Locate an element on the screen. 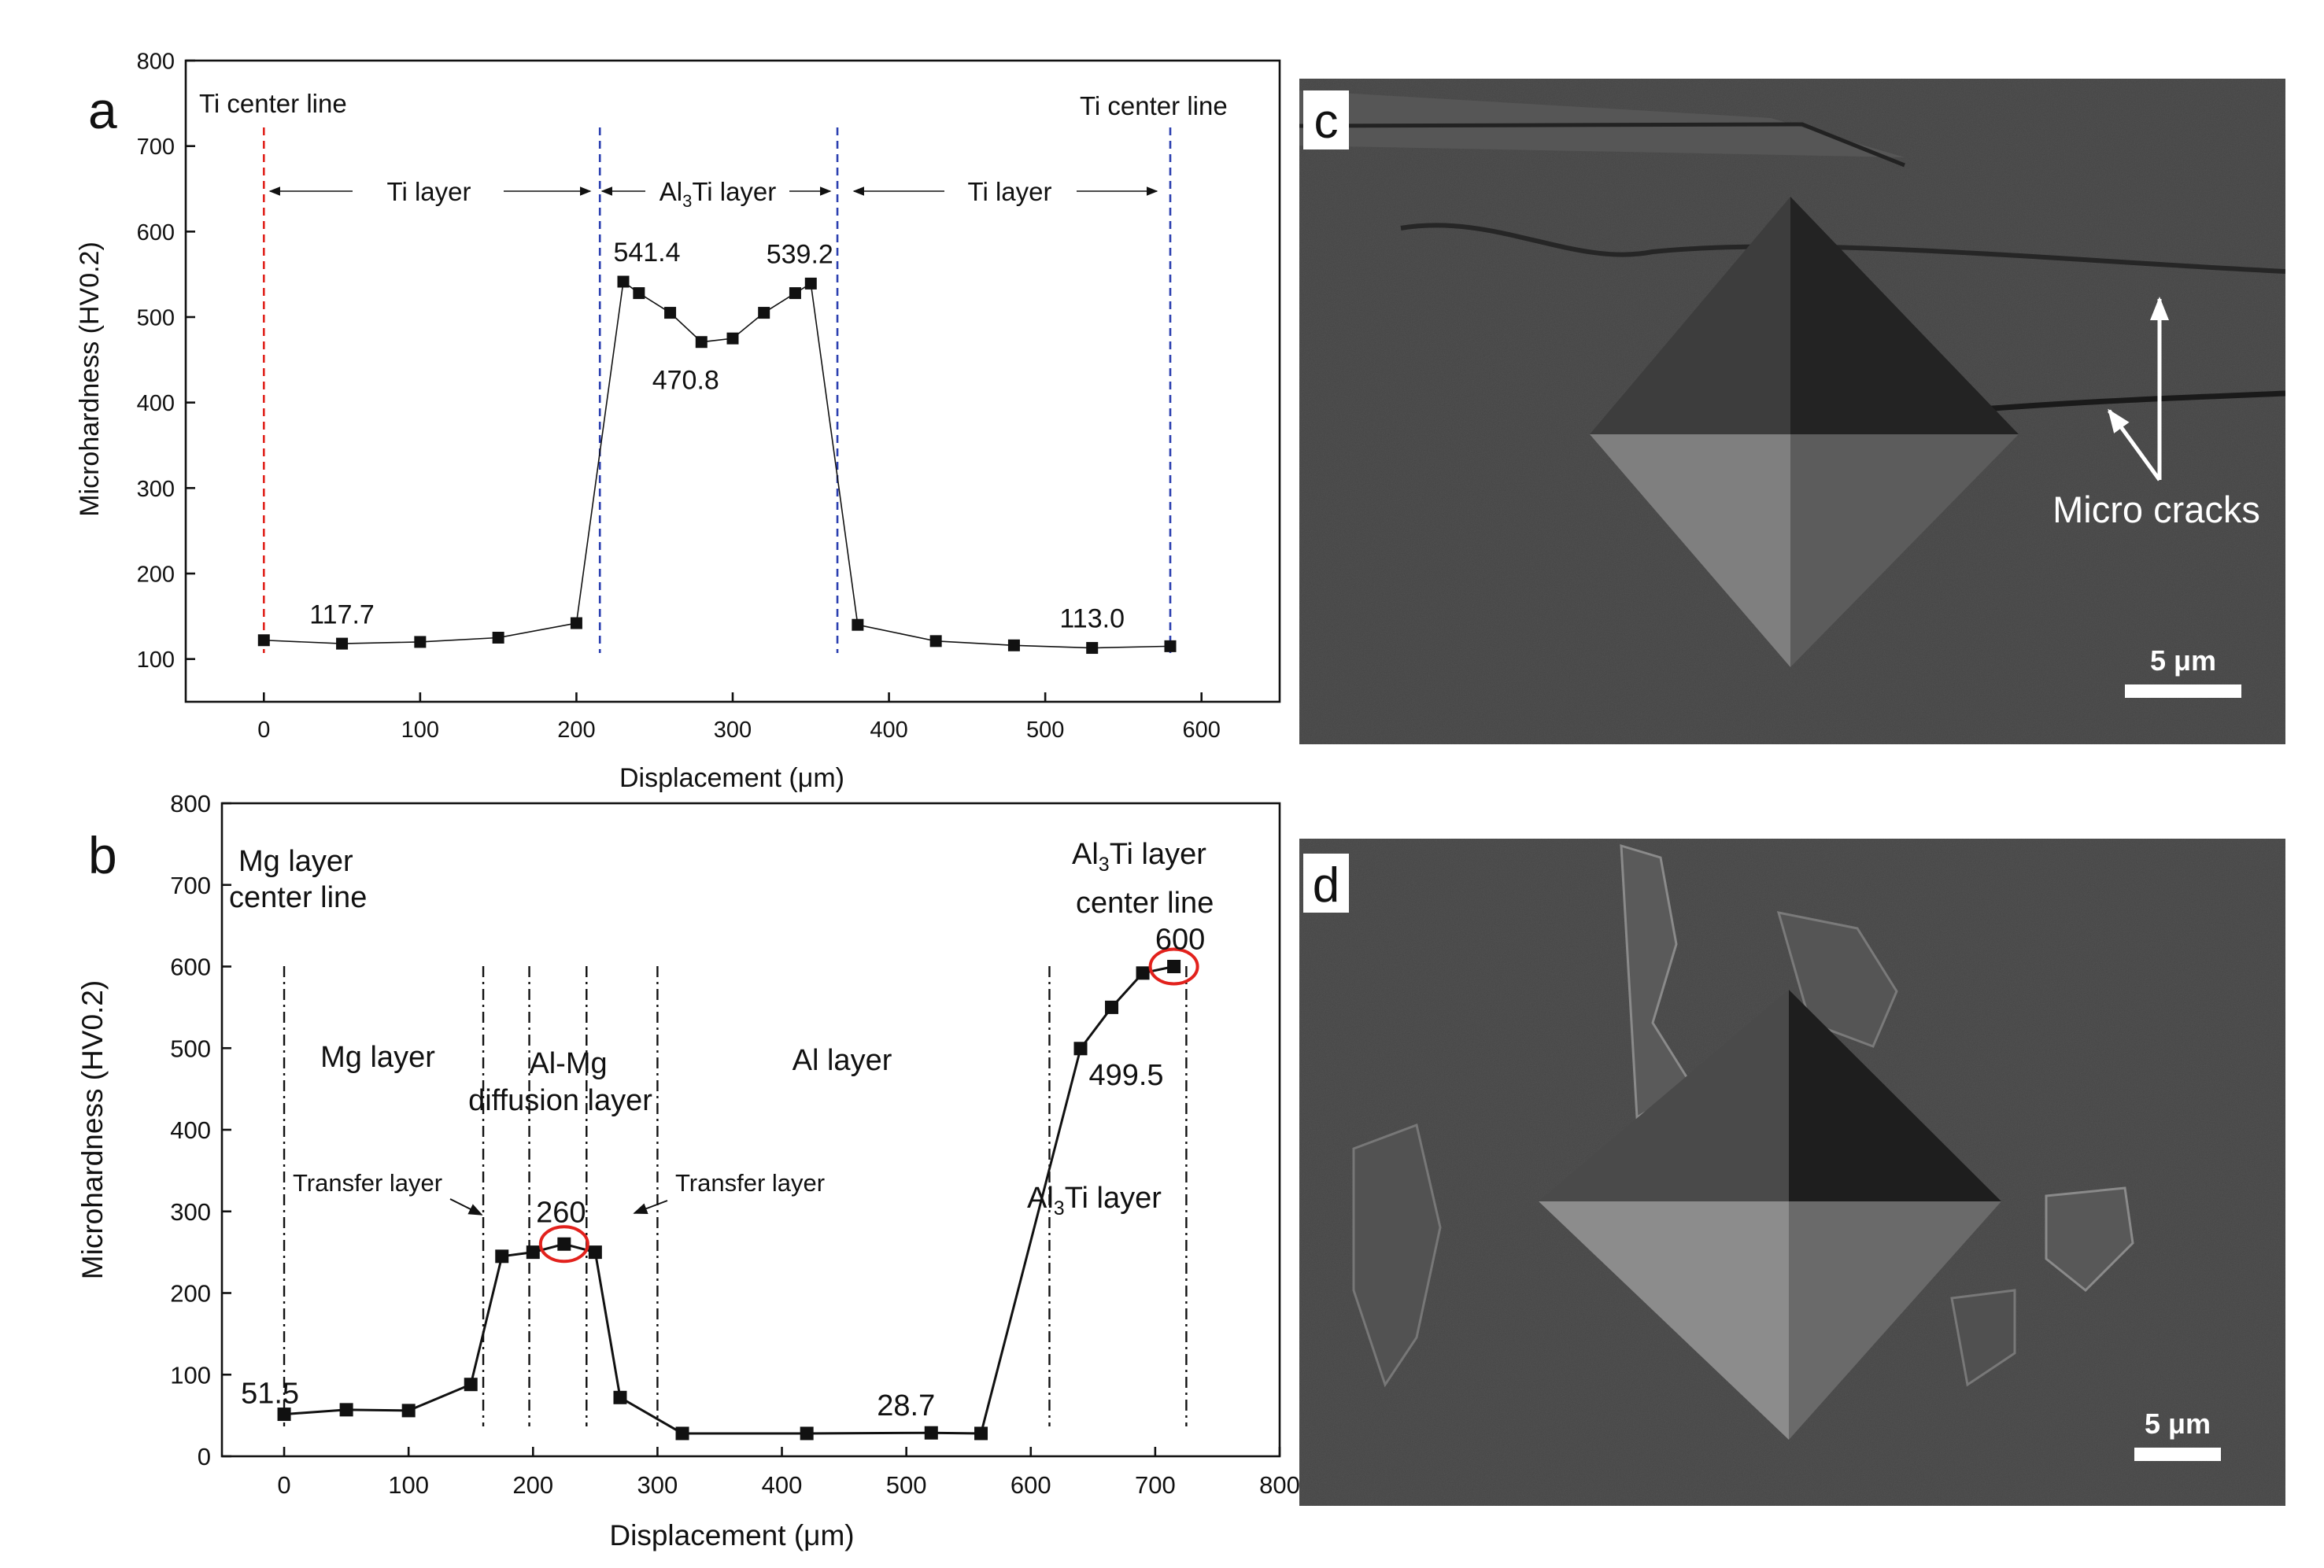 Image resolution: width=2324 pixels, height=1568 pixels. indent-d-lower-right is located at coordinates (1895, 1320).